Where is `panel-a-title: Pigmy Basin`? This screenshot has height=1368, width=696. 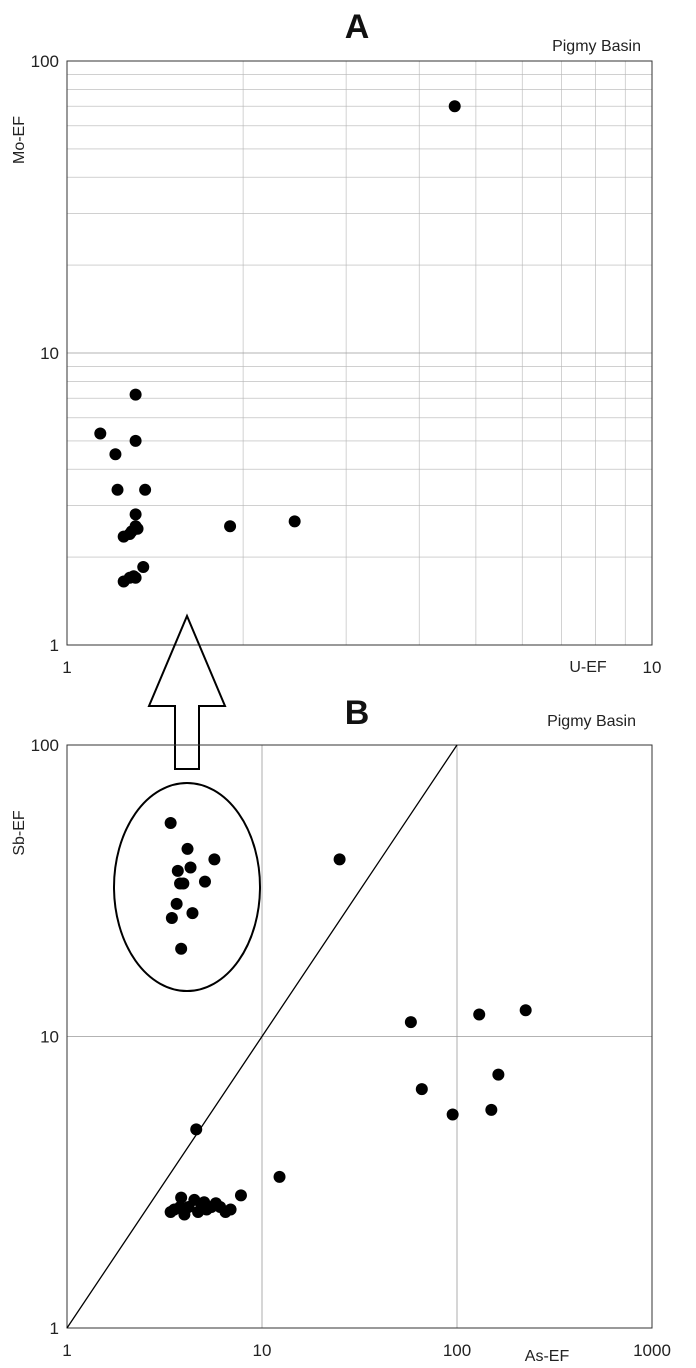
panel-a-title: Pigmy Basin is located at coordinates (596, 46).